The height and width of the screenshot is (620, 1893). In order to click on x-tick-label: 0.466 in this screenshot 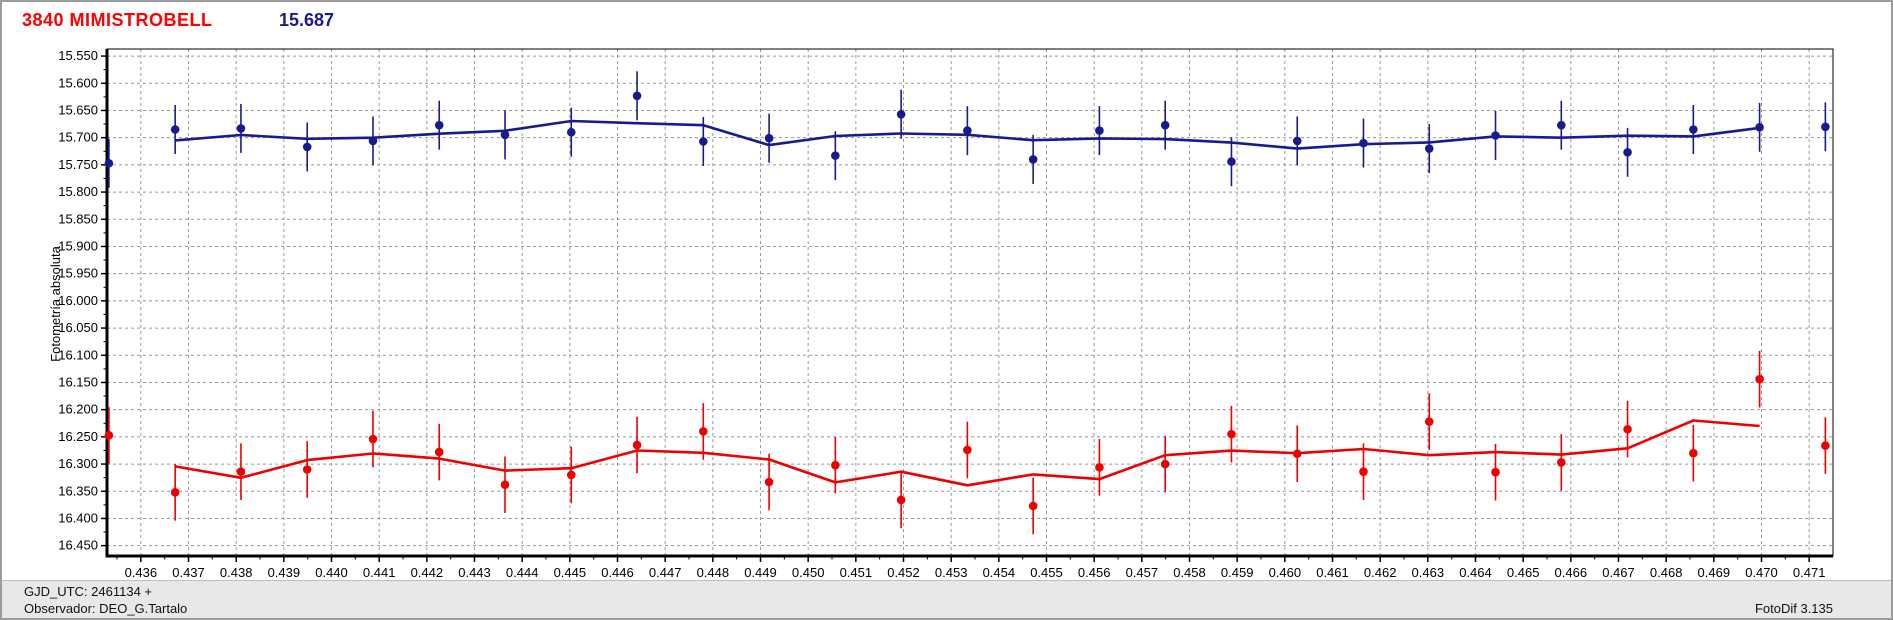, I will do `click(1571, 572)`.